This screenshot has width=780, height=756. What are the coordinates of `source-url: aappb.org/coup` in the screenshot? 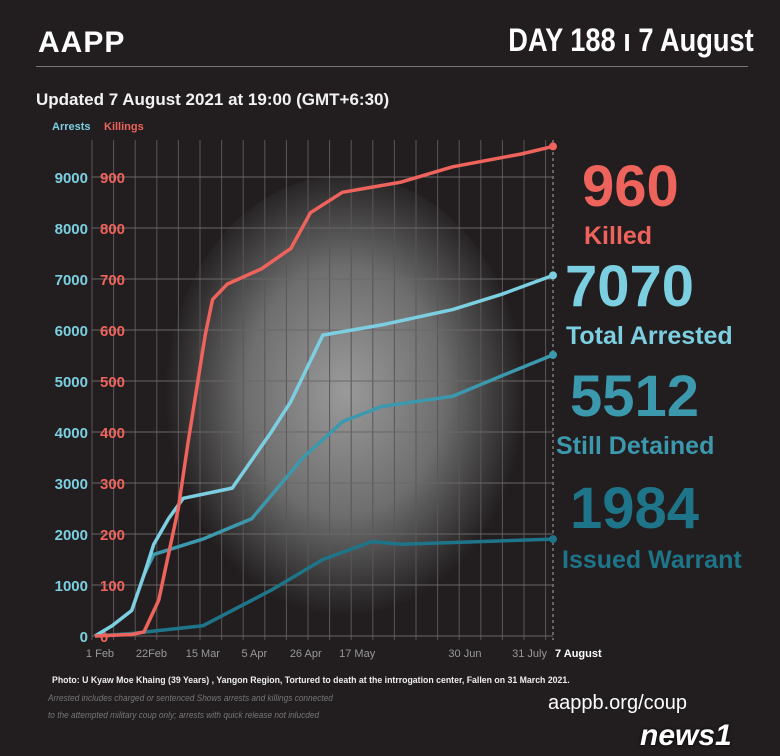 It's located at (618, 703).